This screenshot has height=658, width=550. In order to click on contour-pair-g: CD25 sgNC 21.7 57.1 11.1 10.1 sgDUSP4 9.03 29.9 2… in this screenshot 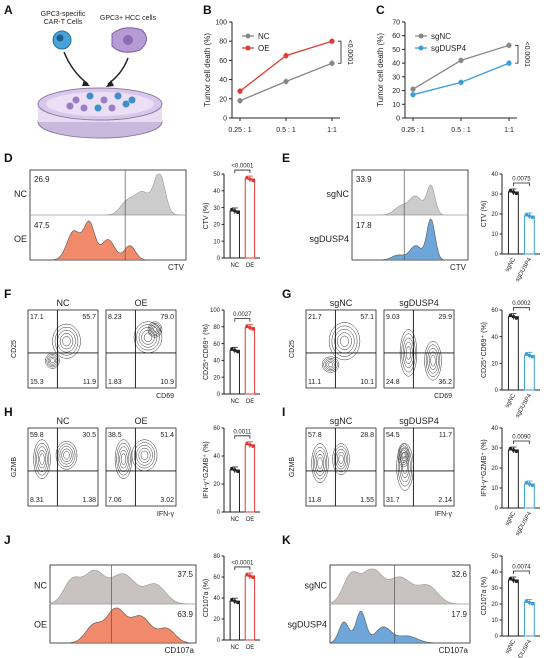, I will do `click(372, 349)`.